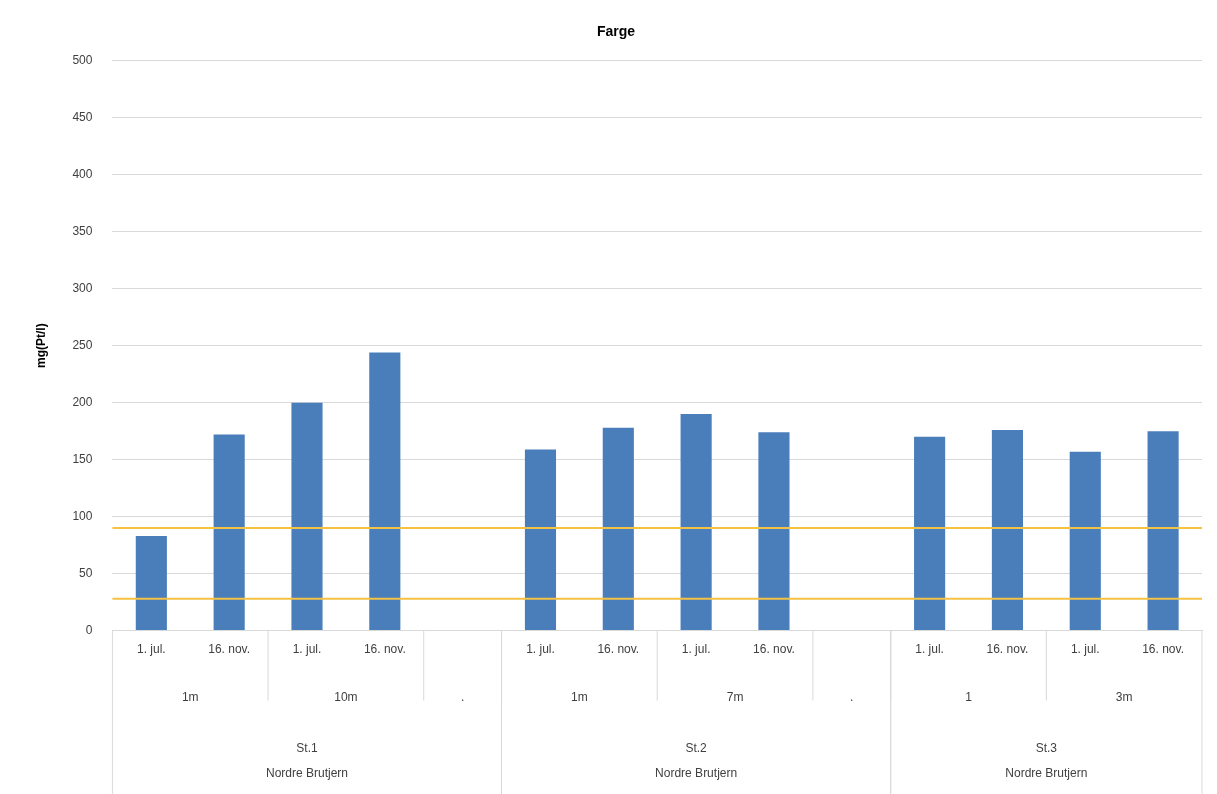 This screenshot has height=794, width=1217. Describe the element at coordinates (969, 696) in the screenshot. I see `text: 1` at that location.